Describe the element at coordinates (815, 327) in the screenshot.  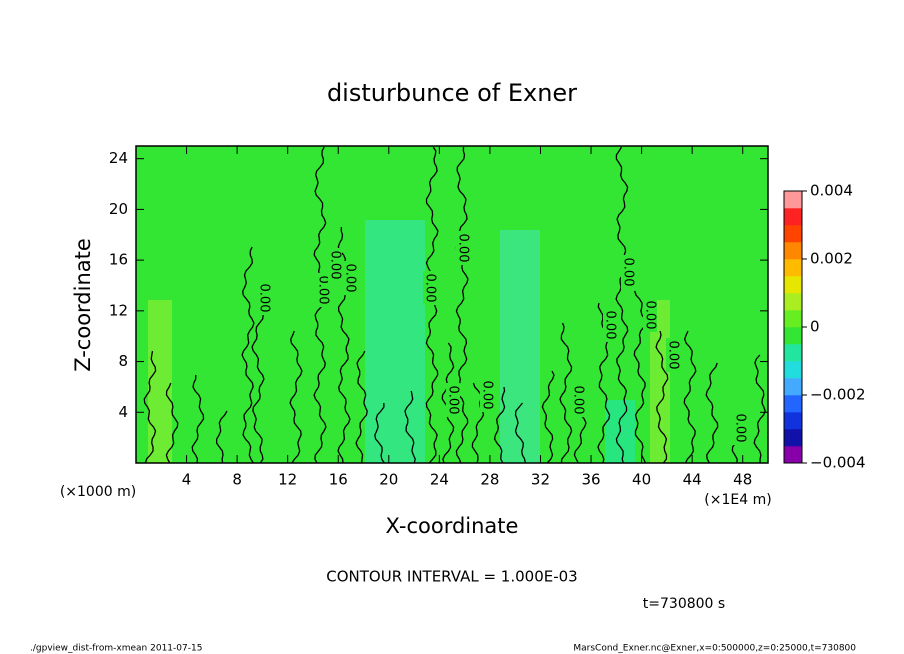
I see `colorbar-tick-label: 0` at that location.